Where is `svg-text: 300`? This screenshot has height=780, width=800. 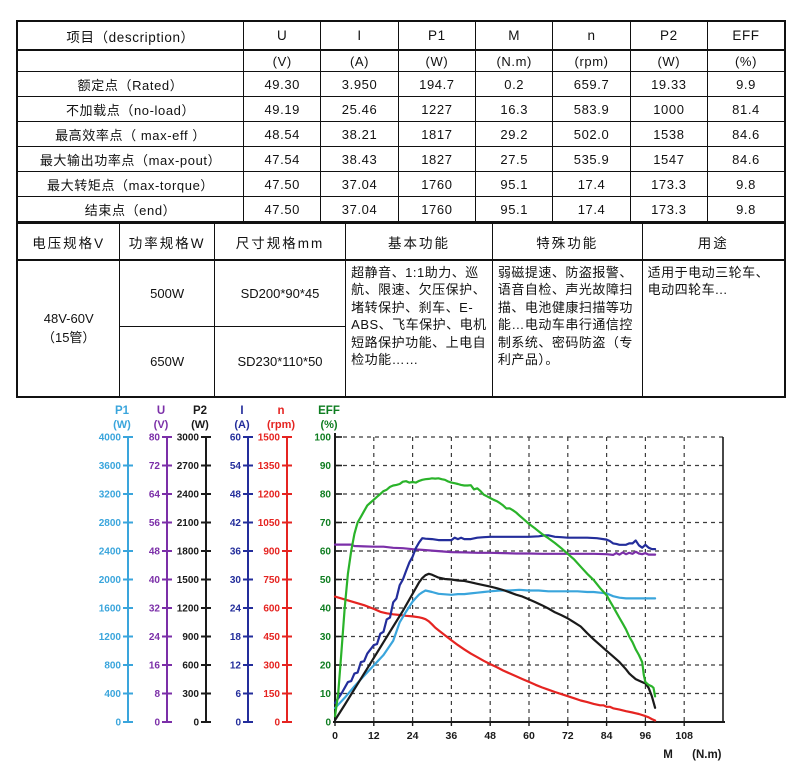
svg-text: 300 is located at coordinates (190, 694).